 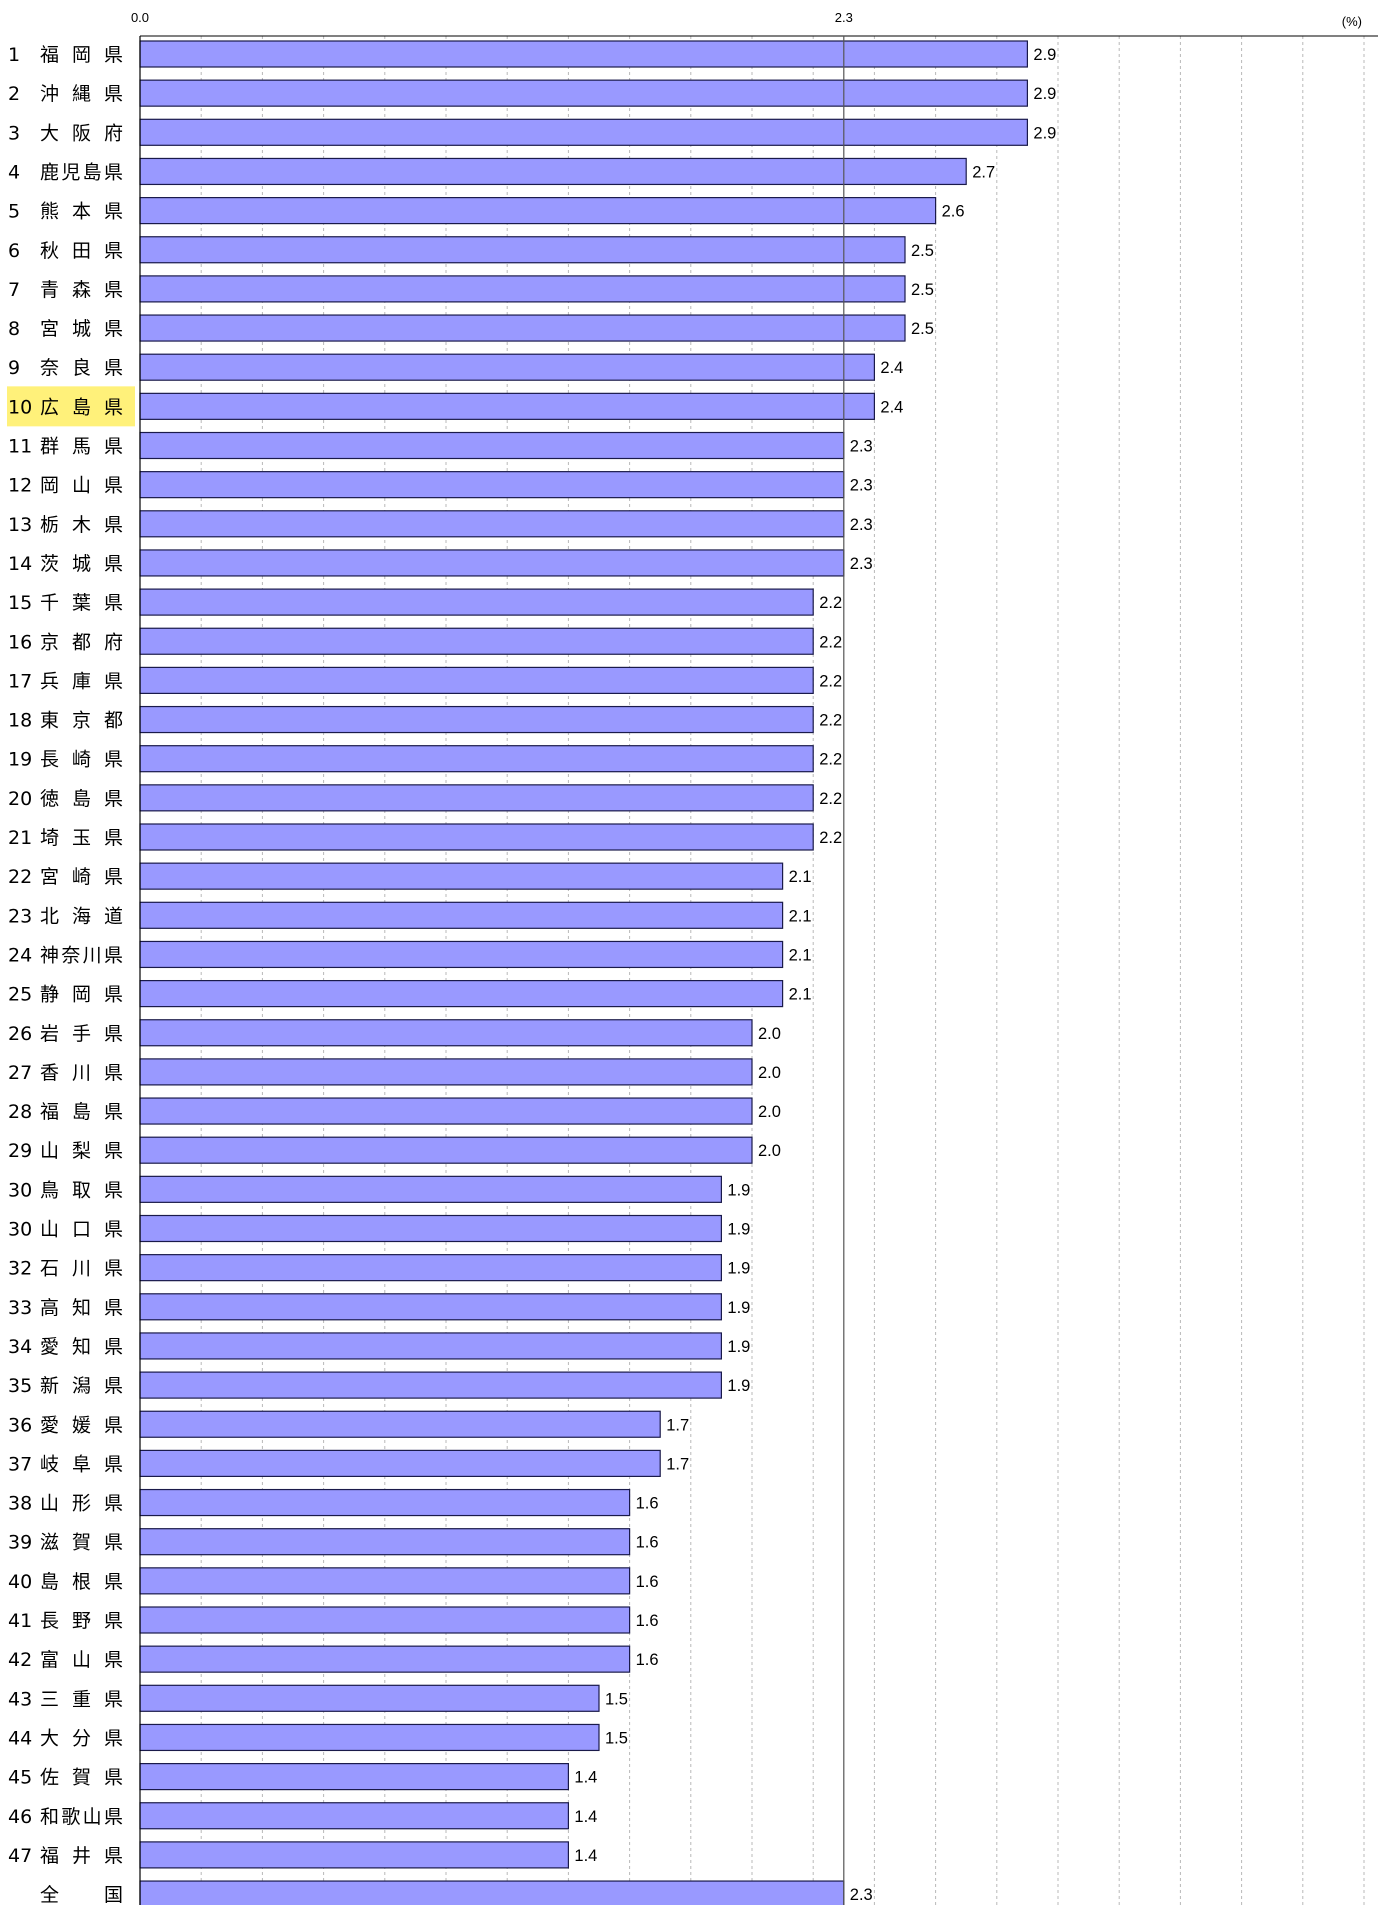 What do you see at coordinates (81, 721) in the screenshot?
I see `prefecture-label: 東 京 都` at bounding box center [81, 721].